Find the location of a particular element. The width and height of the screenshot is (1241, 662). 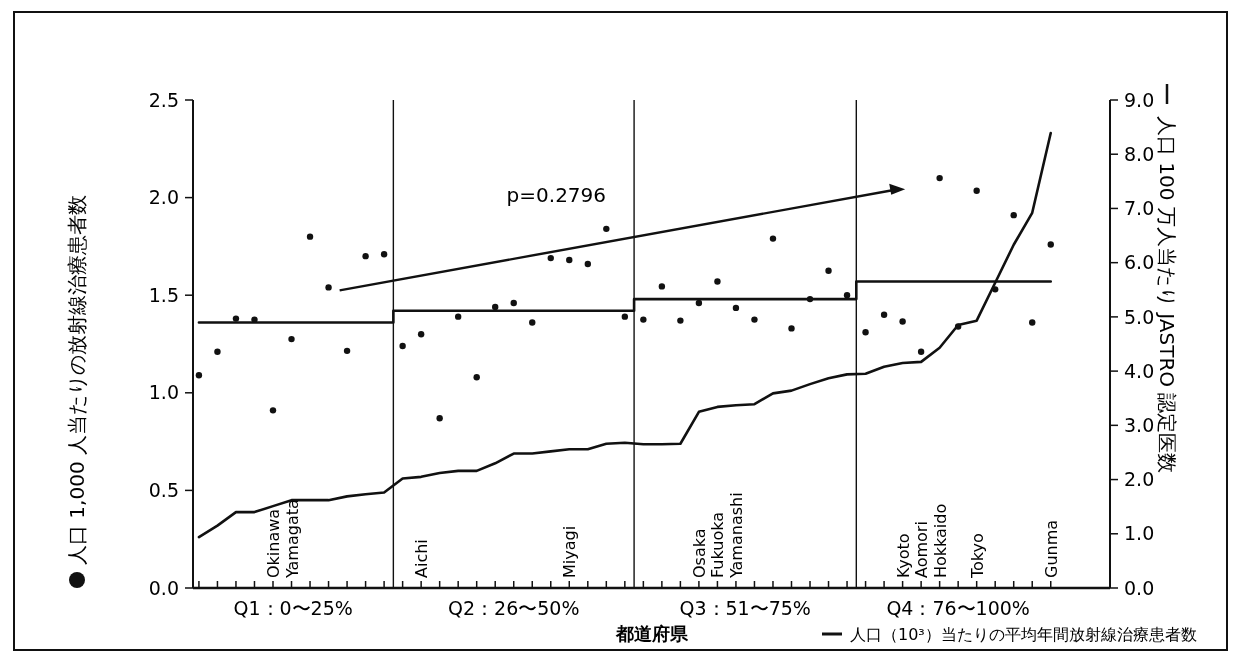

x-tick-label: Tokyo is located at coordinates (977, 556).